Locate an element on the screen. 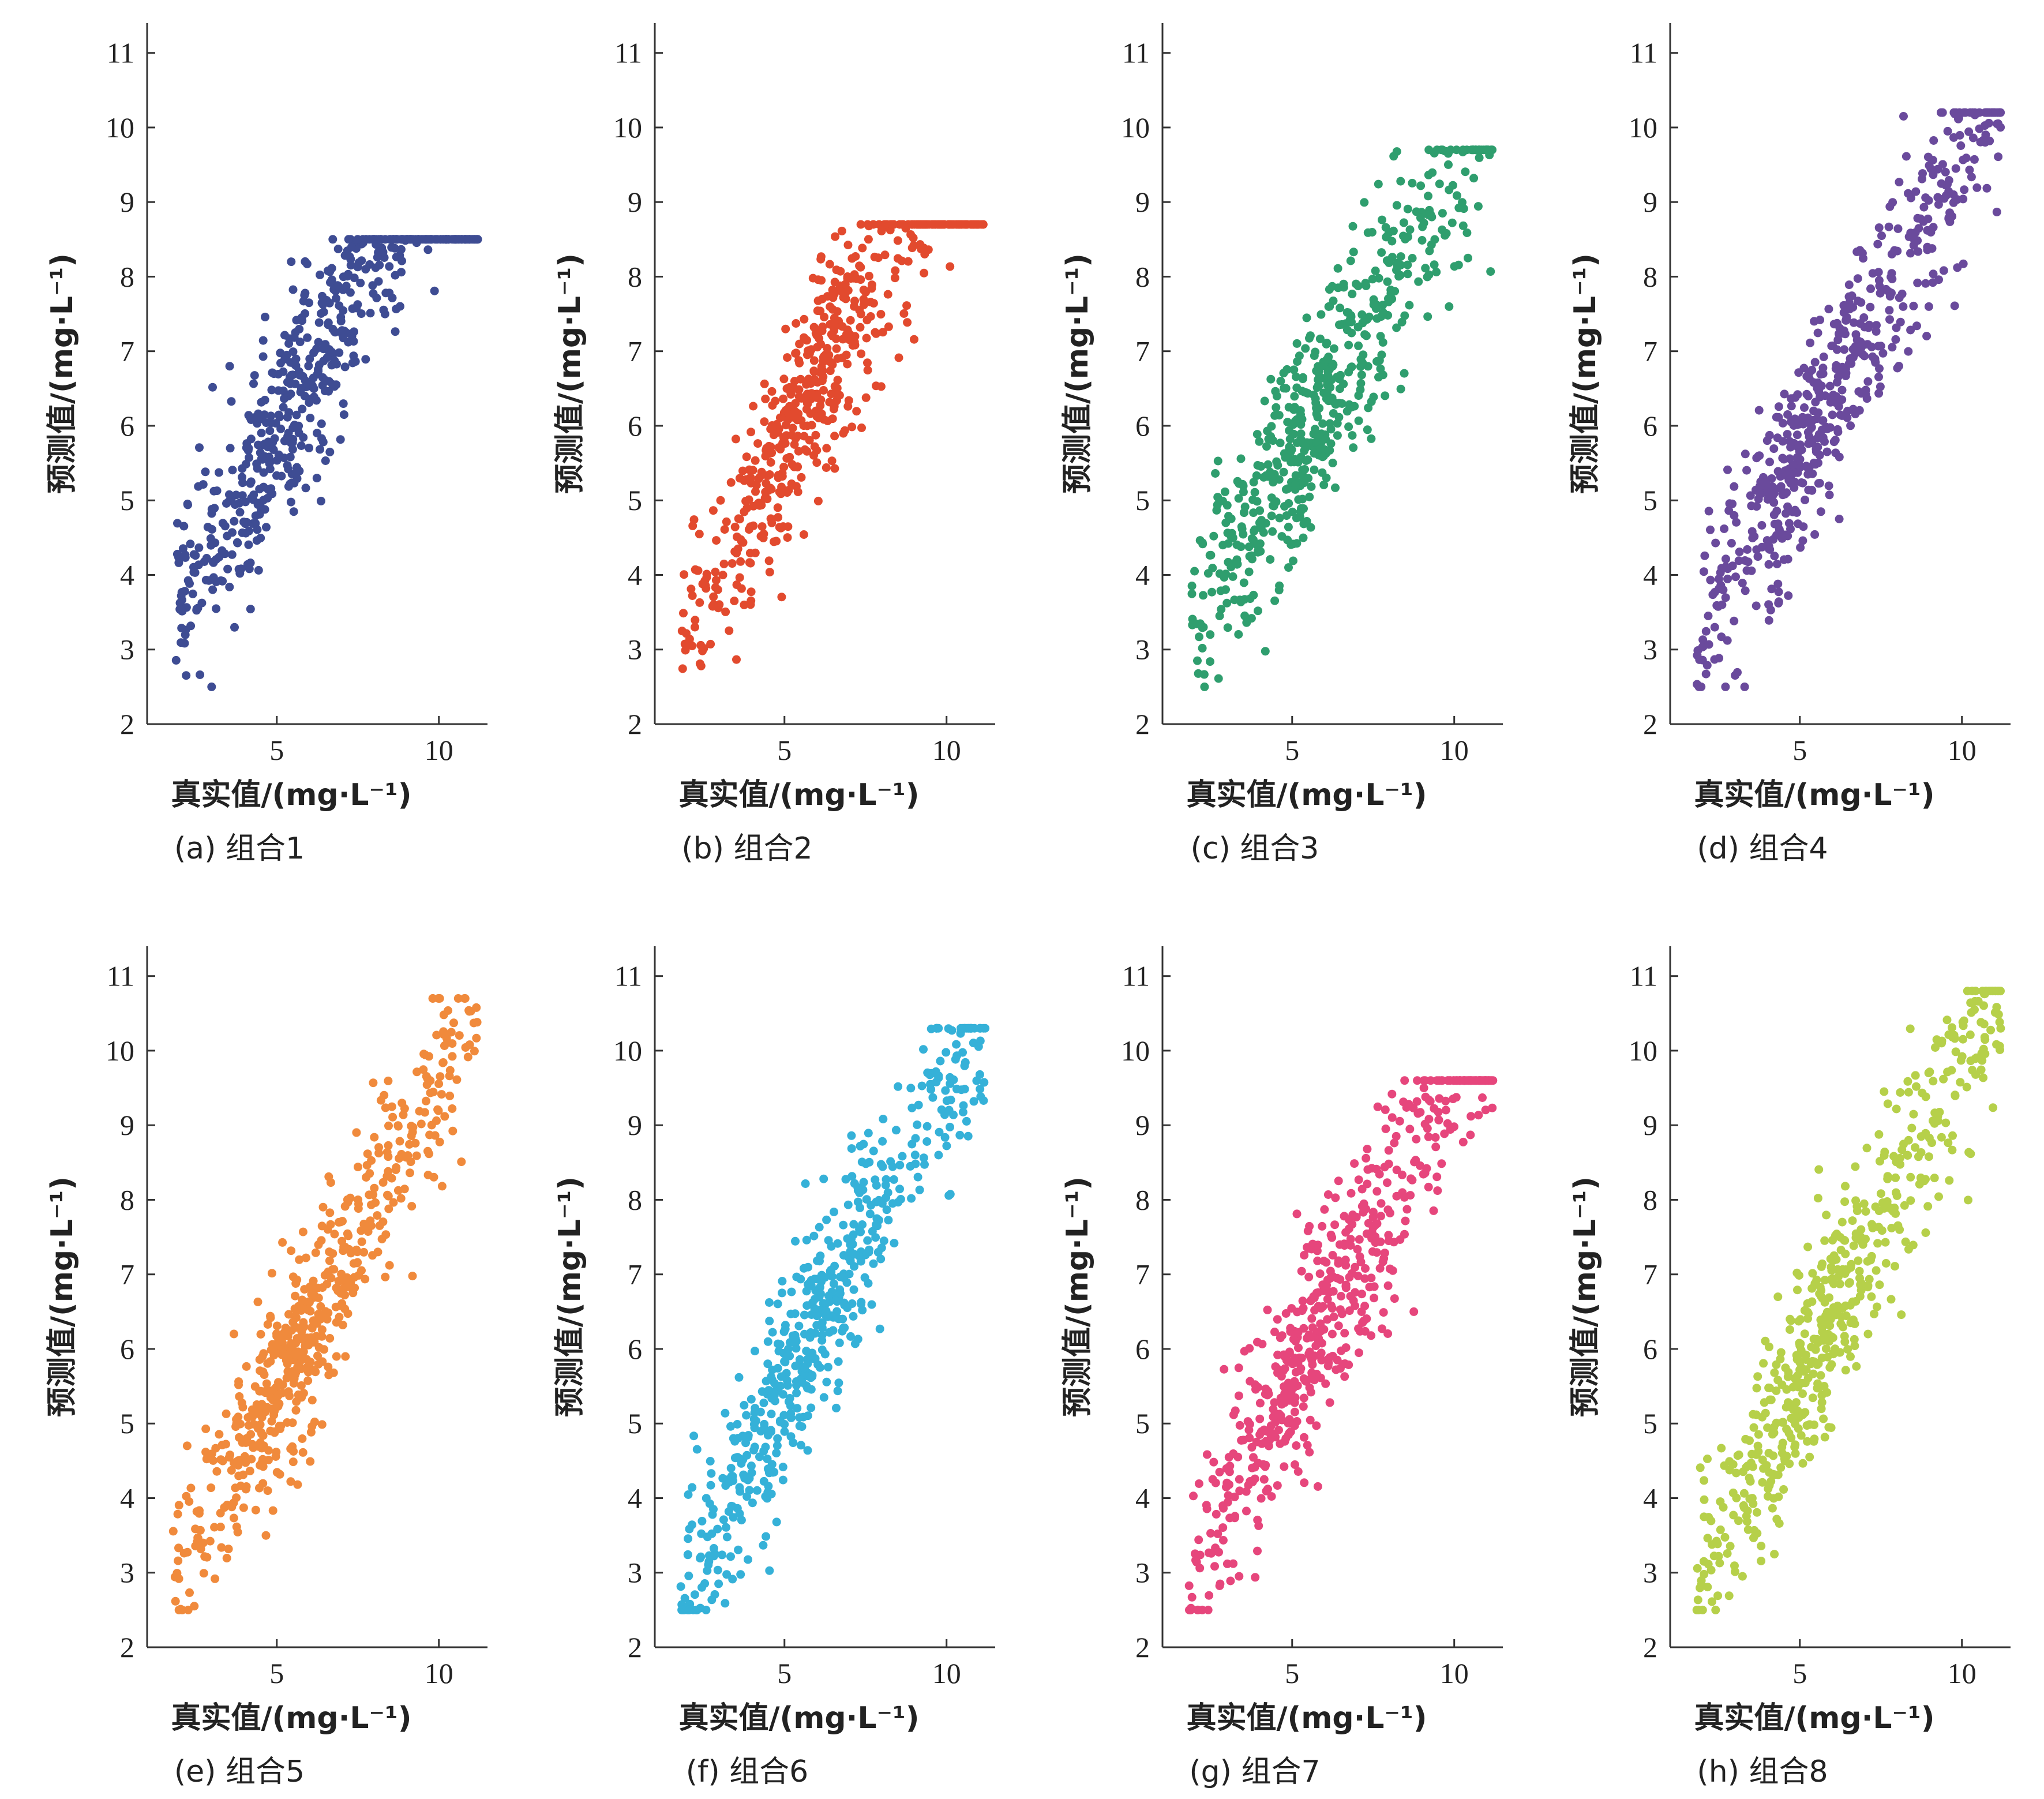 Image resolution: width=2044 pixels, height=1799 pixels. panel-caption: (f) 组合6 is located at coordinates (747, 1772).